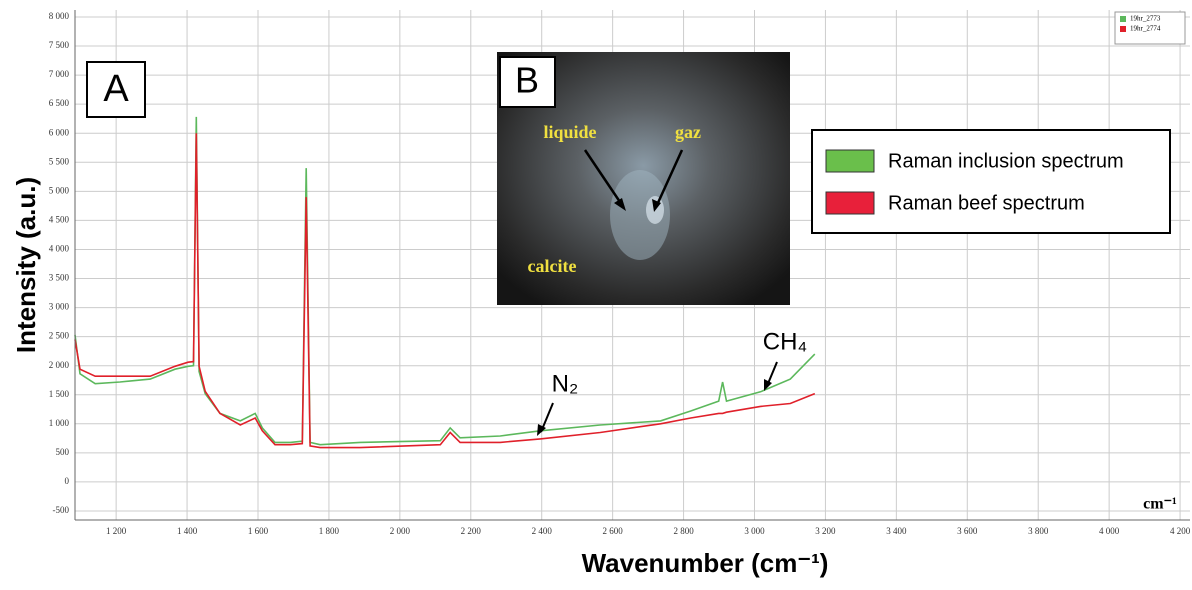 Image resolution: width=1192 pixels, height=590 pixels. I want to click on inset-photo: B liquide gaz calcite, so click(643, 178).